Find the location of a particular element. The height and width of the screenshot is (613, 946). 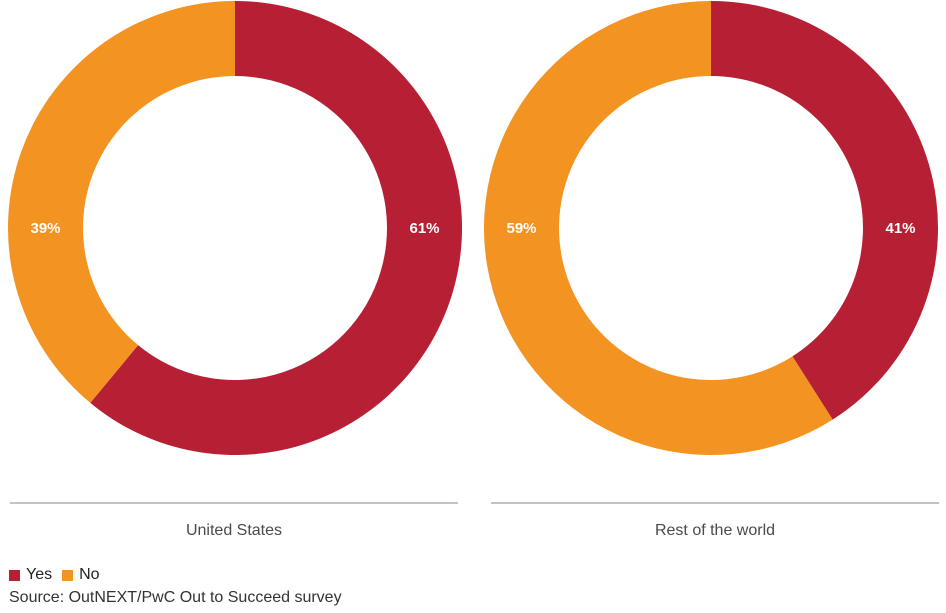

data-label-no: 39% is located at coordinates (45, 228).